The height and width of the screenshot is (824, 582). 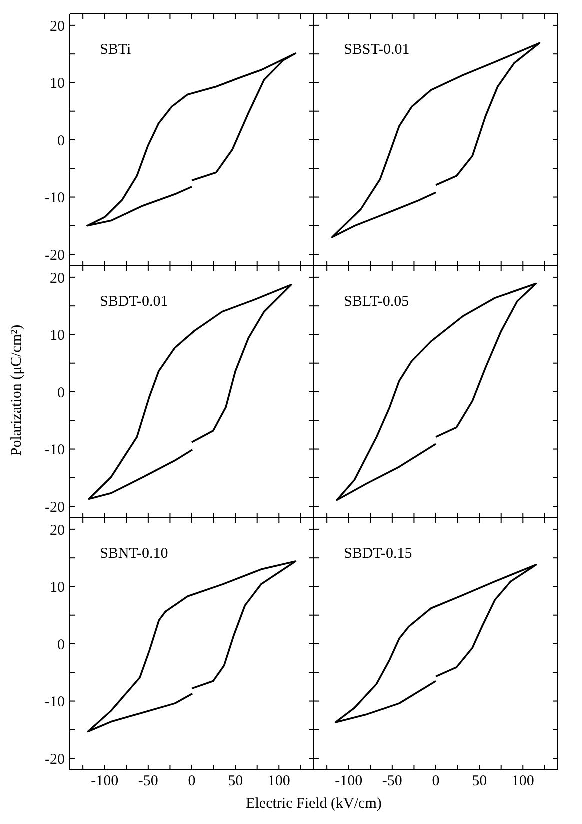 What do you see at coordinates (377, 302) in the screenshot?
I see `text: SBLT-0.05` at bounding box center [377, 302].